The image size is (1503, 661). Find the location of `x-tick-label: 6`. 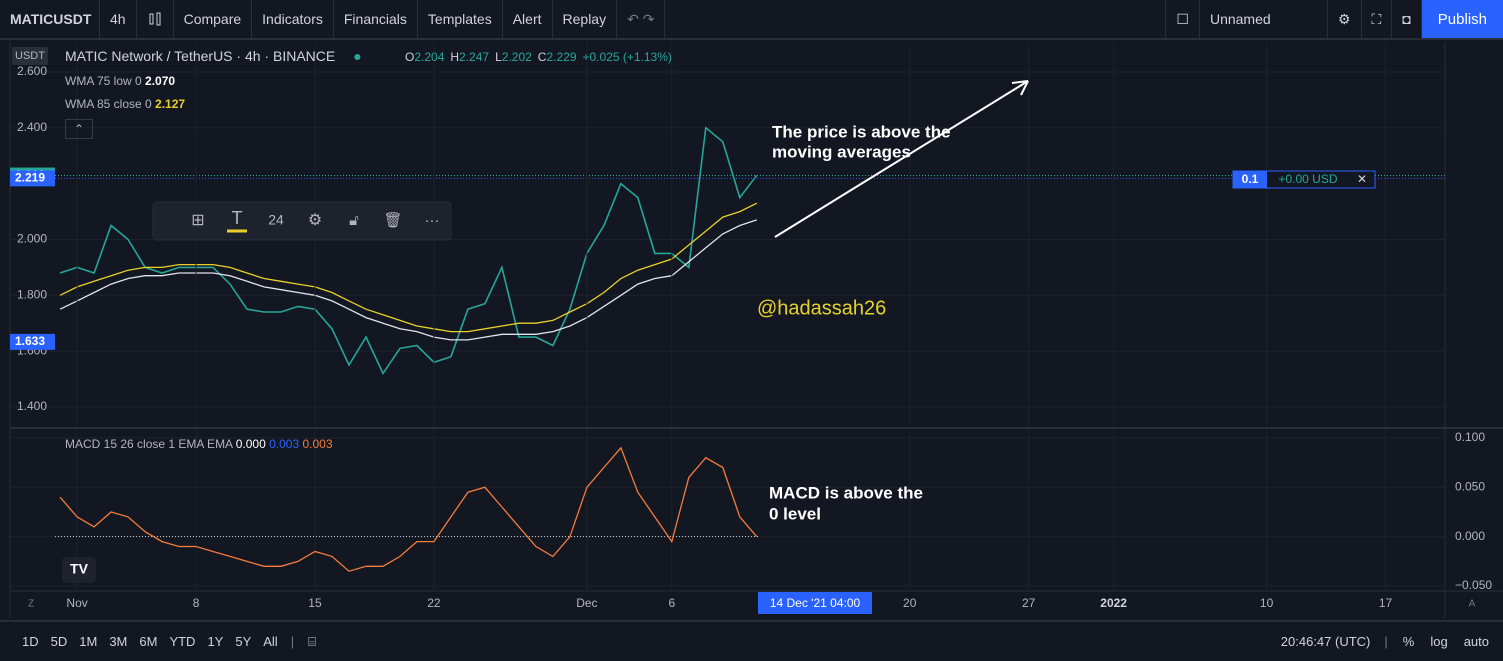

x-tick-label: 6 is located at coordinates (671, 603).